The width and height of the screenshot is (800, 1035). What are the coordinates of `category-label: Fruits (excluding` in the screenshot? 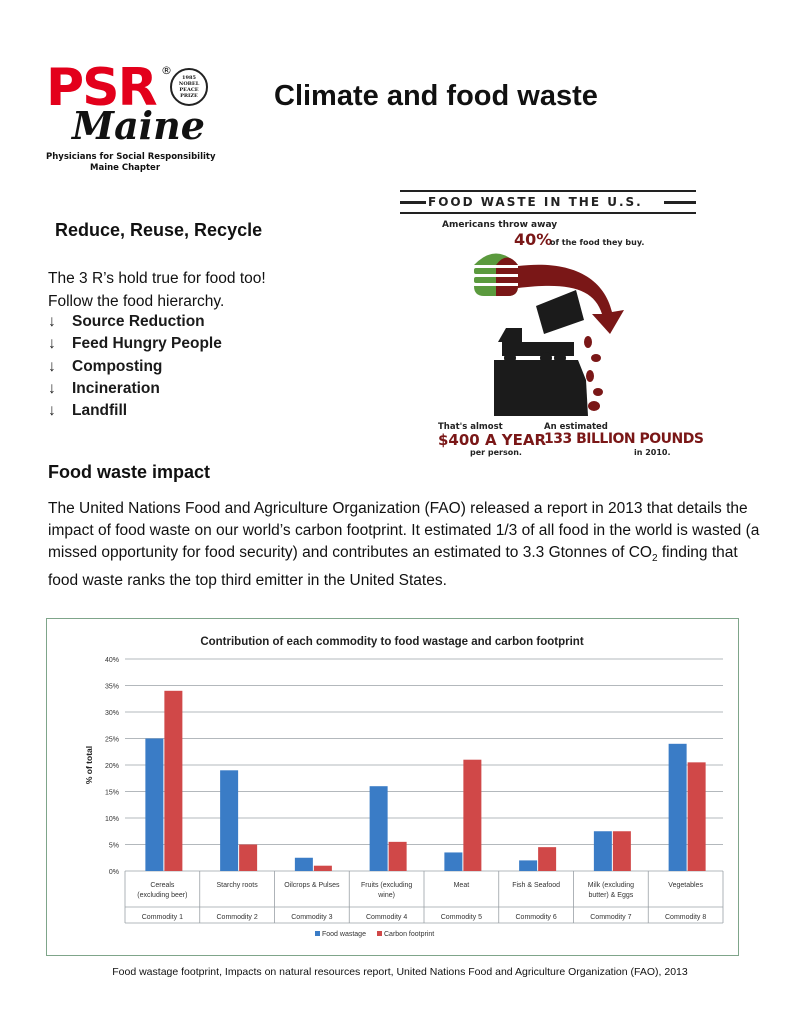 It's located at (386, 885).